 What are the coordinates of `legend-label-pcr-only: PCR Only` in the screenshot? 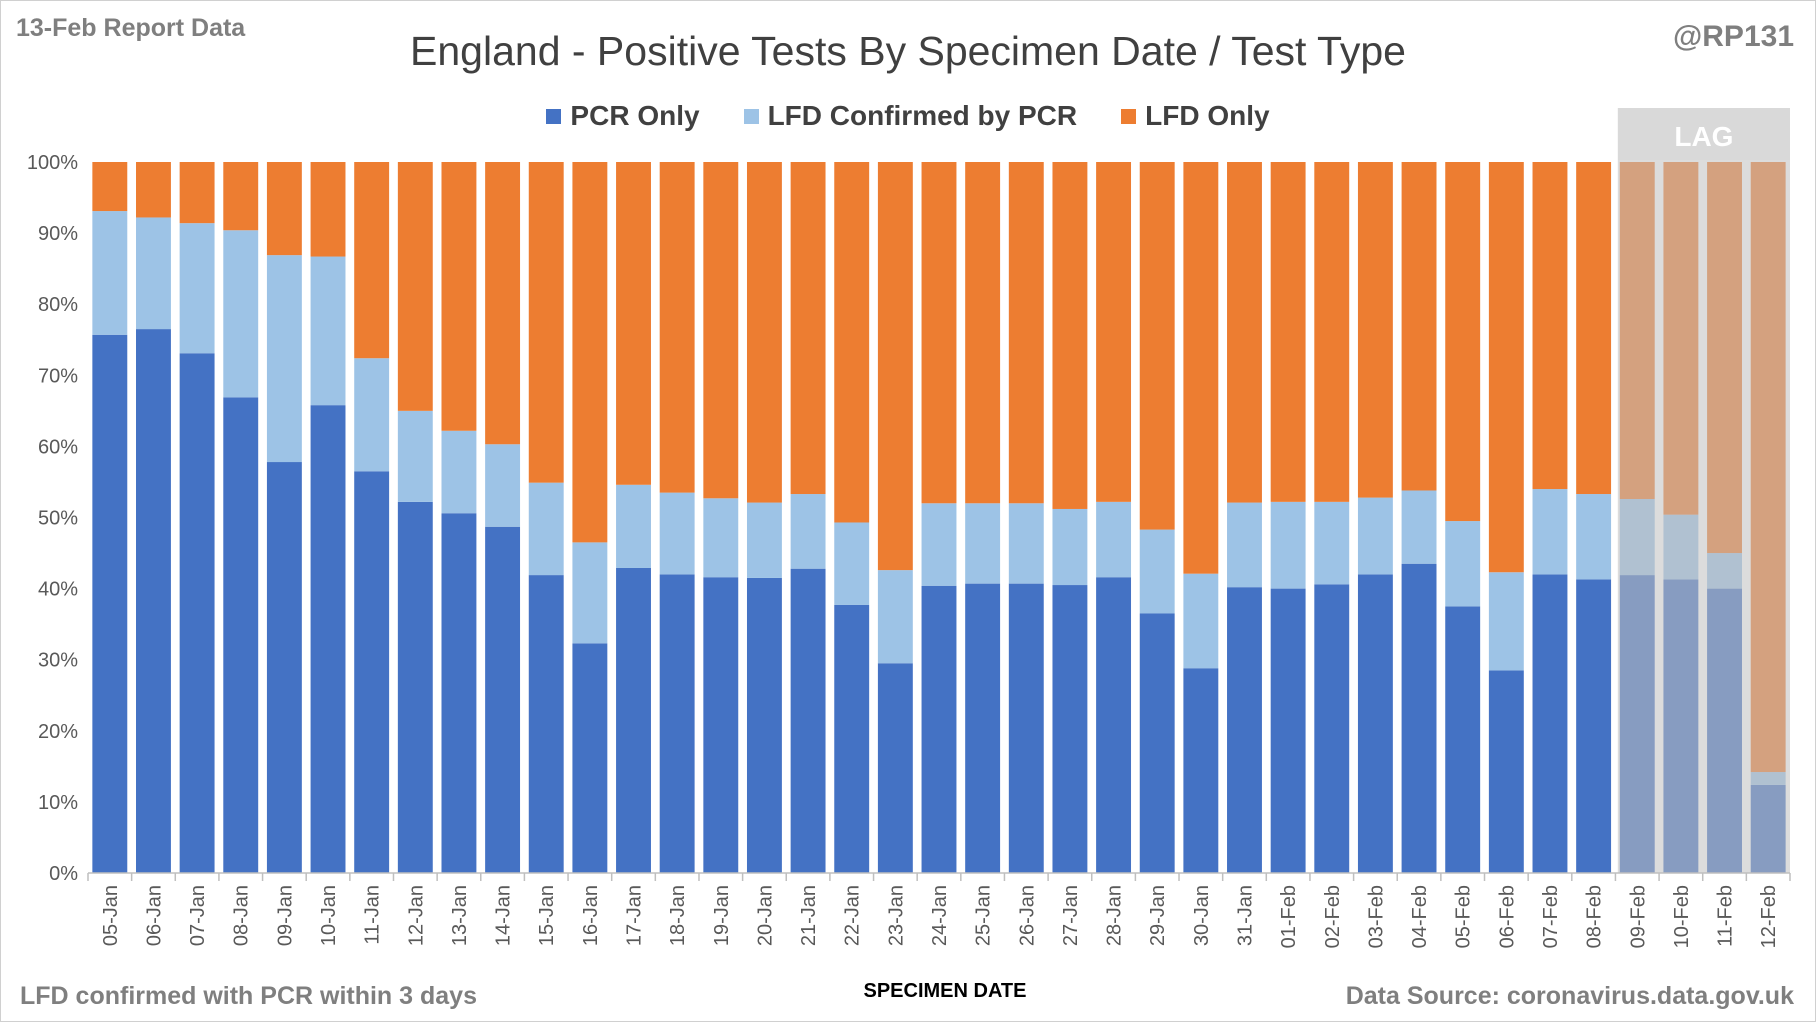 It's located at (635, 115).